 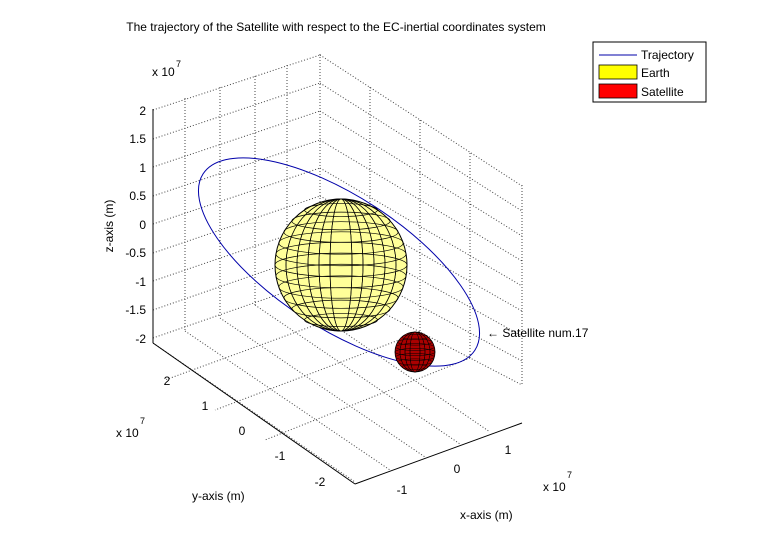 I want to click on y-tick: -2, so click(x=320, y=482).